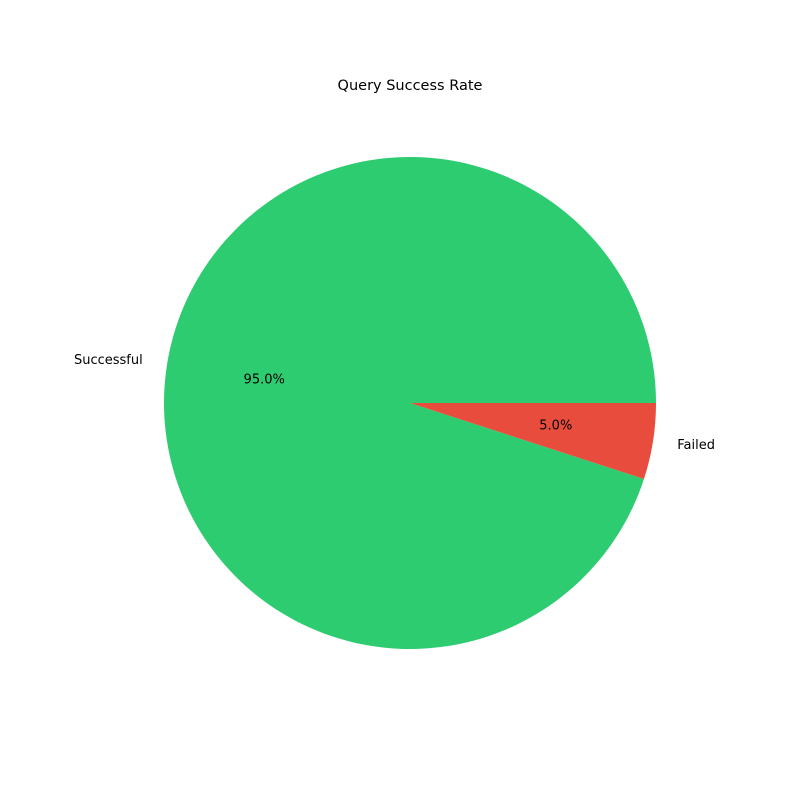 This screenshot has width=800, height=800. Describe the element at coordinates (696, 445) in the screenshot. I see `slice-label-failed: Failed` at that location.